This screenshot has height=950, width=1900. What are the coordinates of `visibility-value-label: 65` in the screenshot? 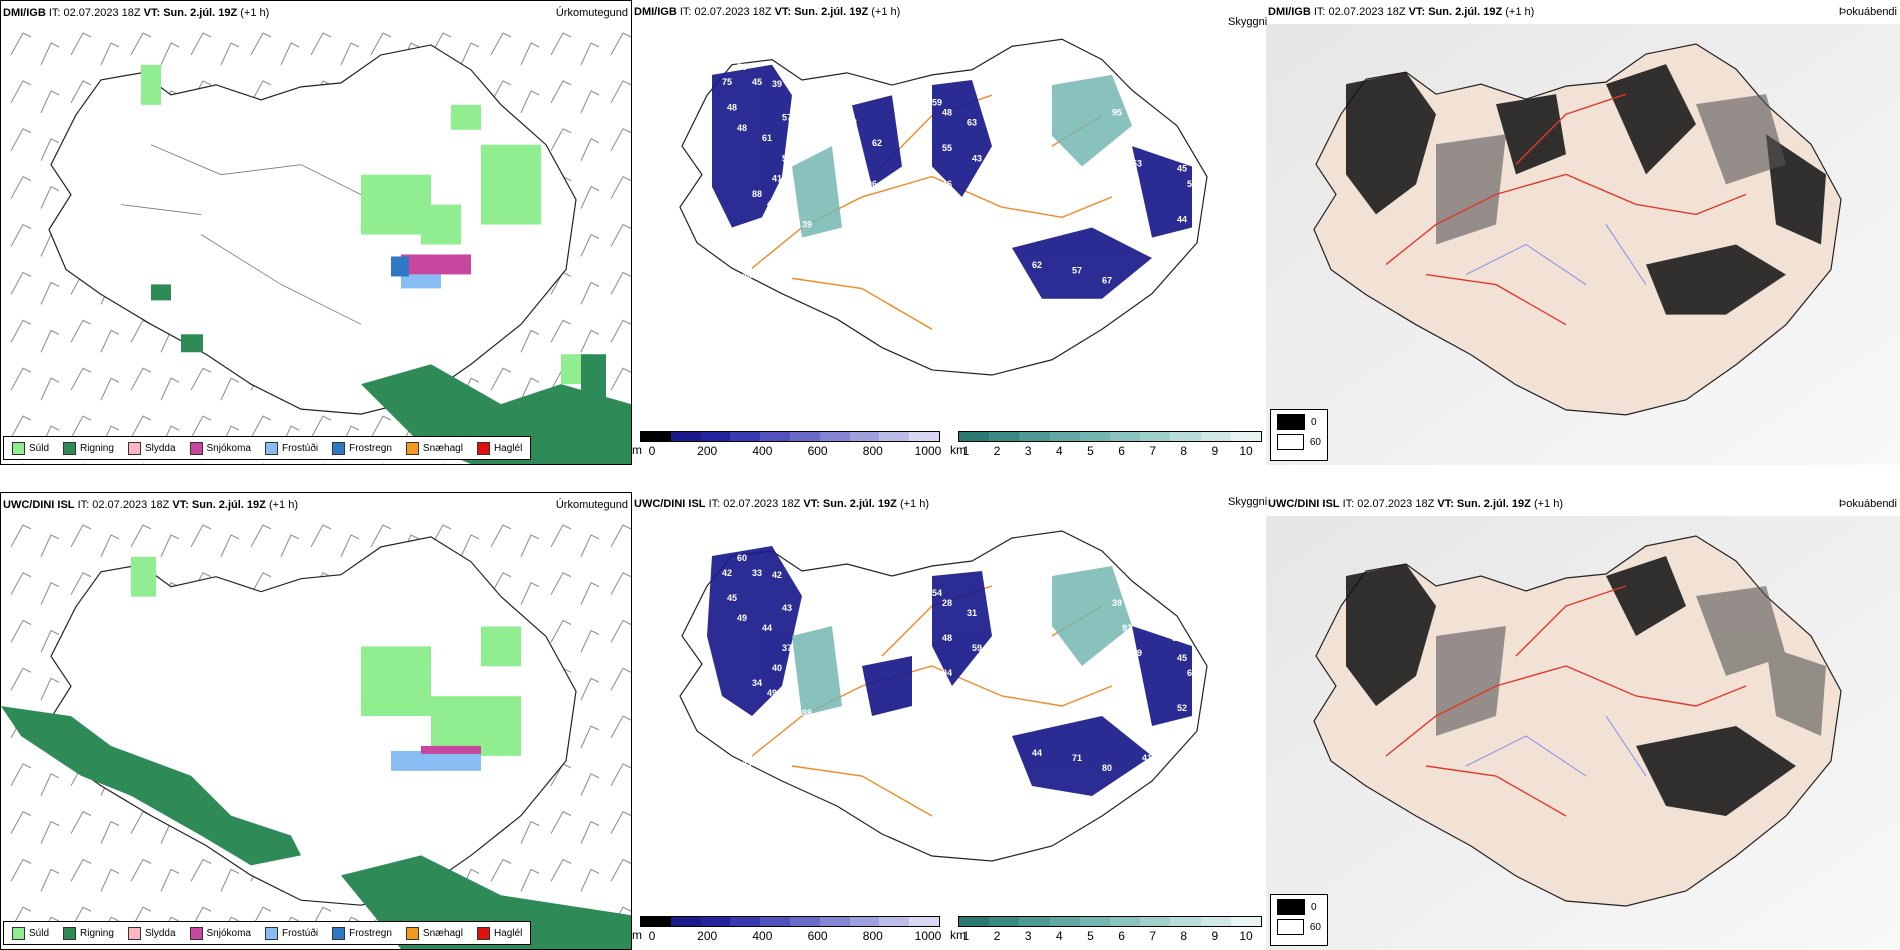 It's located at (1147, 270).